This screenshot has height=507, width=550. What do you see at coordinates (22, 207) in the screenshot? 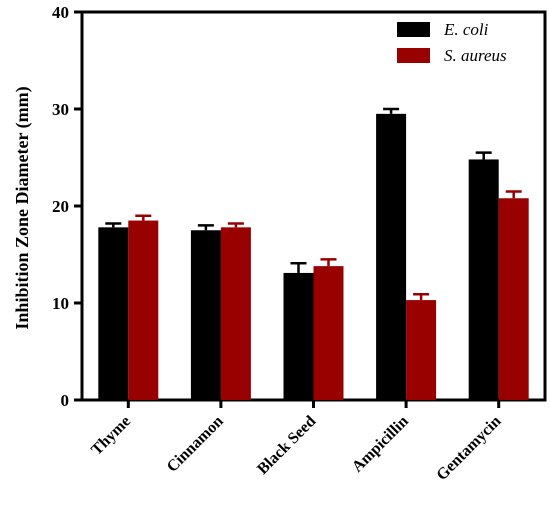
I see `y-axis-title: Inhibition Zone Diameter (mm)` at bounding box center [22, 207].